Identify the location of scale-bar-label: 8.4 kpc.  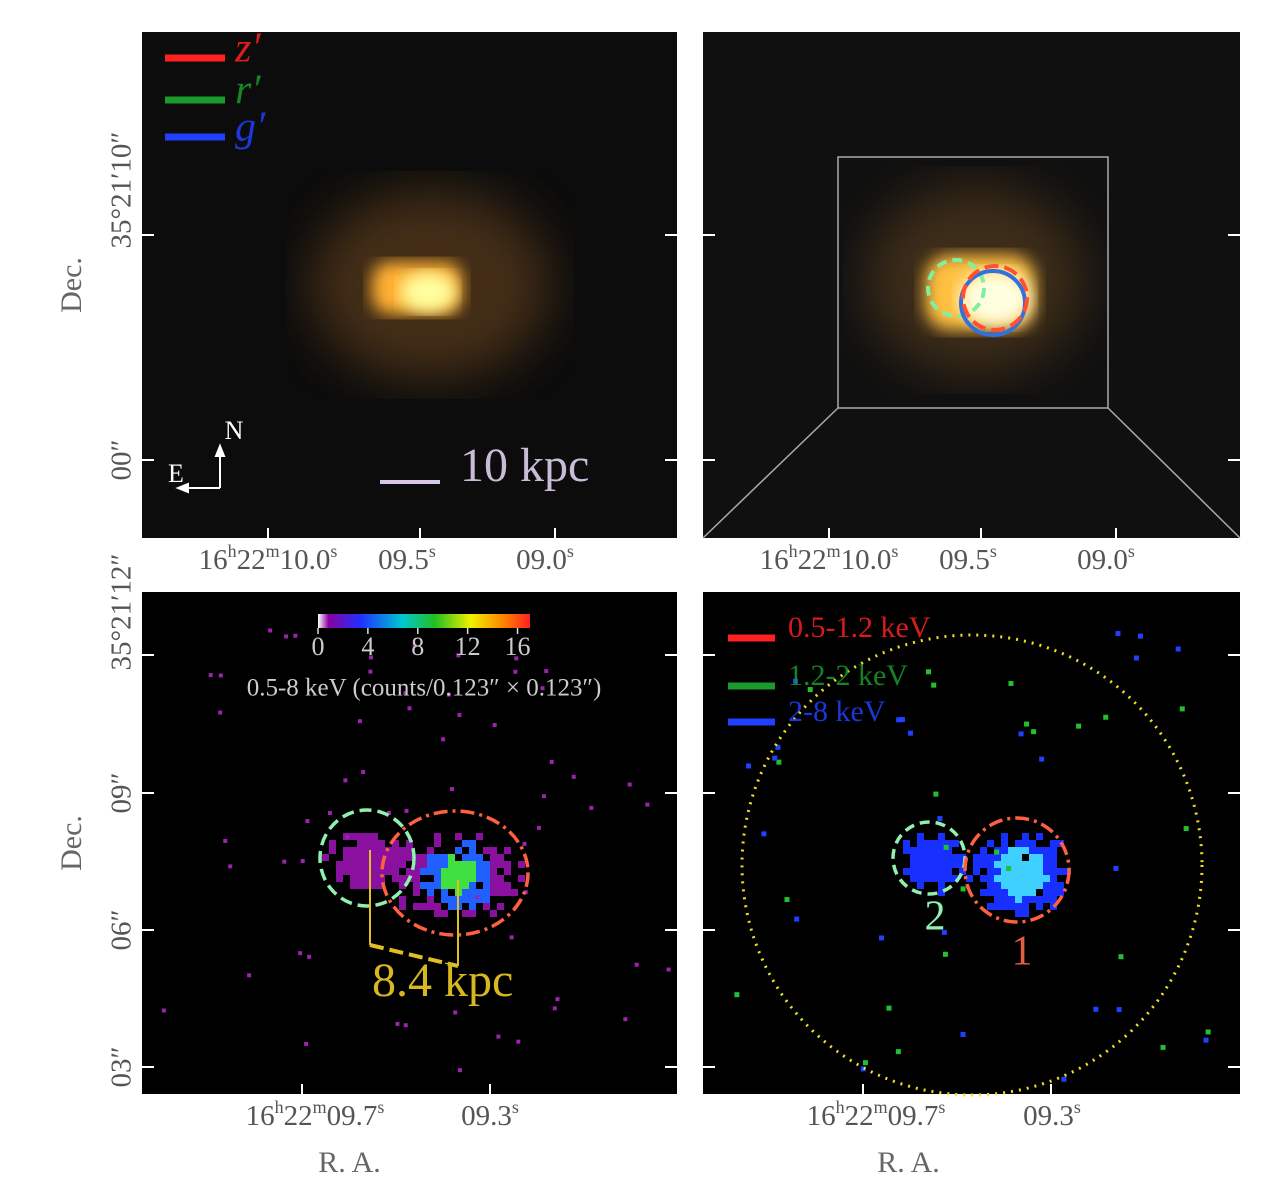
(442, 980).